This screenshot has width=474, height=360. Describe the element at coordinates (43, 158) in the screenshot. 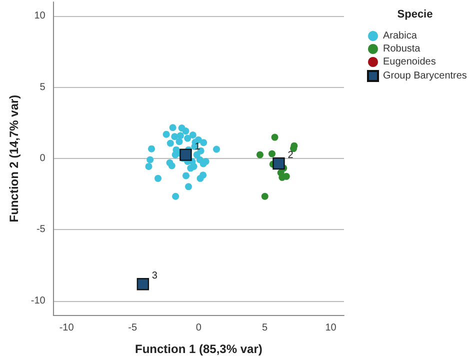

I see `y-tick-label: 0` at that location.